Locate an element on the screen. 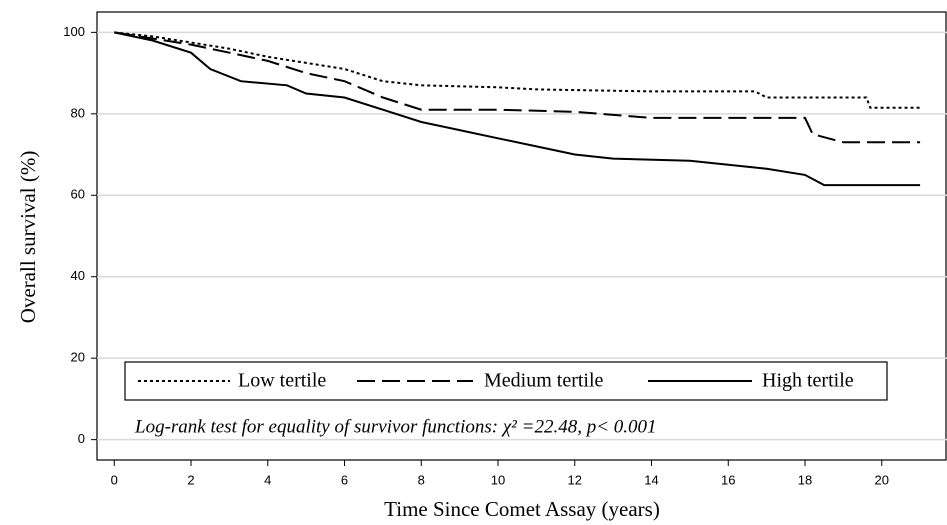  x-tick-label: 12 is located at coordinates (575, 479).